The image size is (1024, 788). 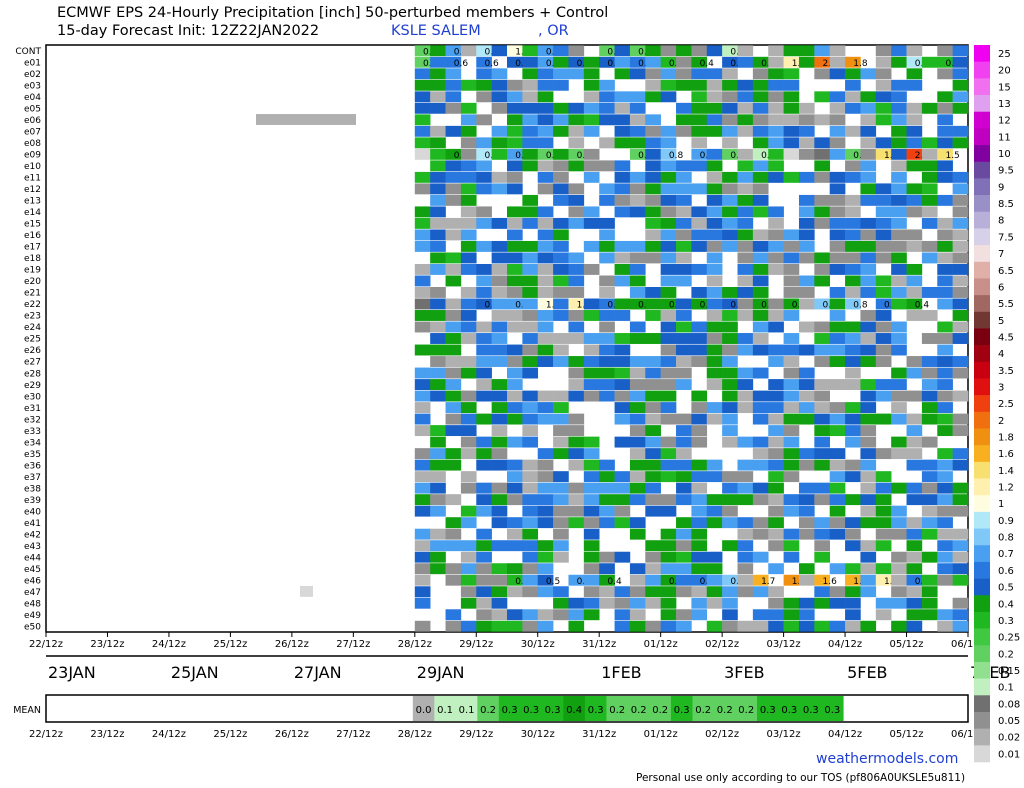 What do you see at coordinates (32, 144) in the screenshot?
I see `member-label: e08` at bounding box center [32, 144].